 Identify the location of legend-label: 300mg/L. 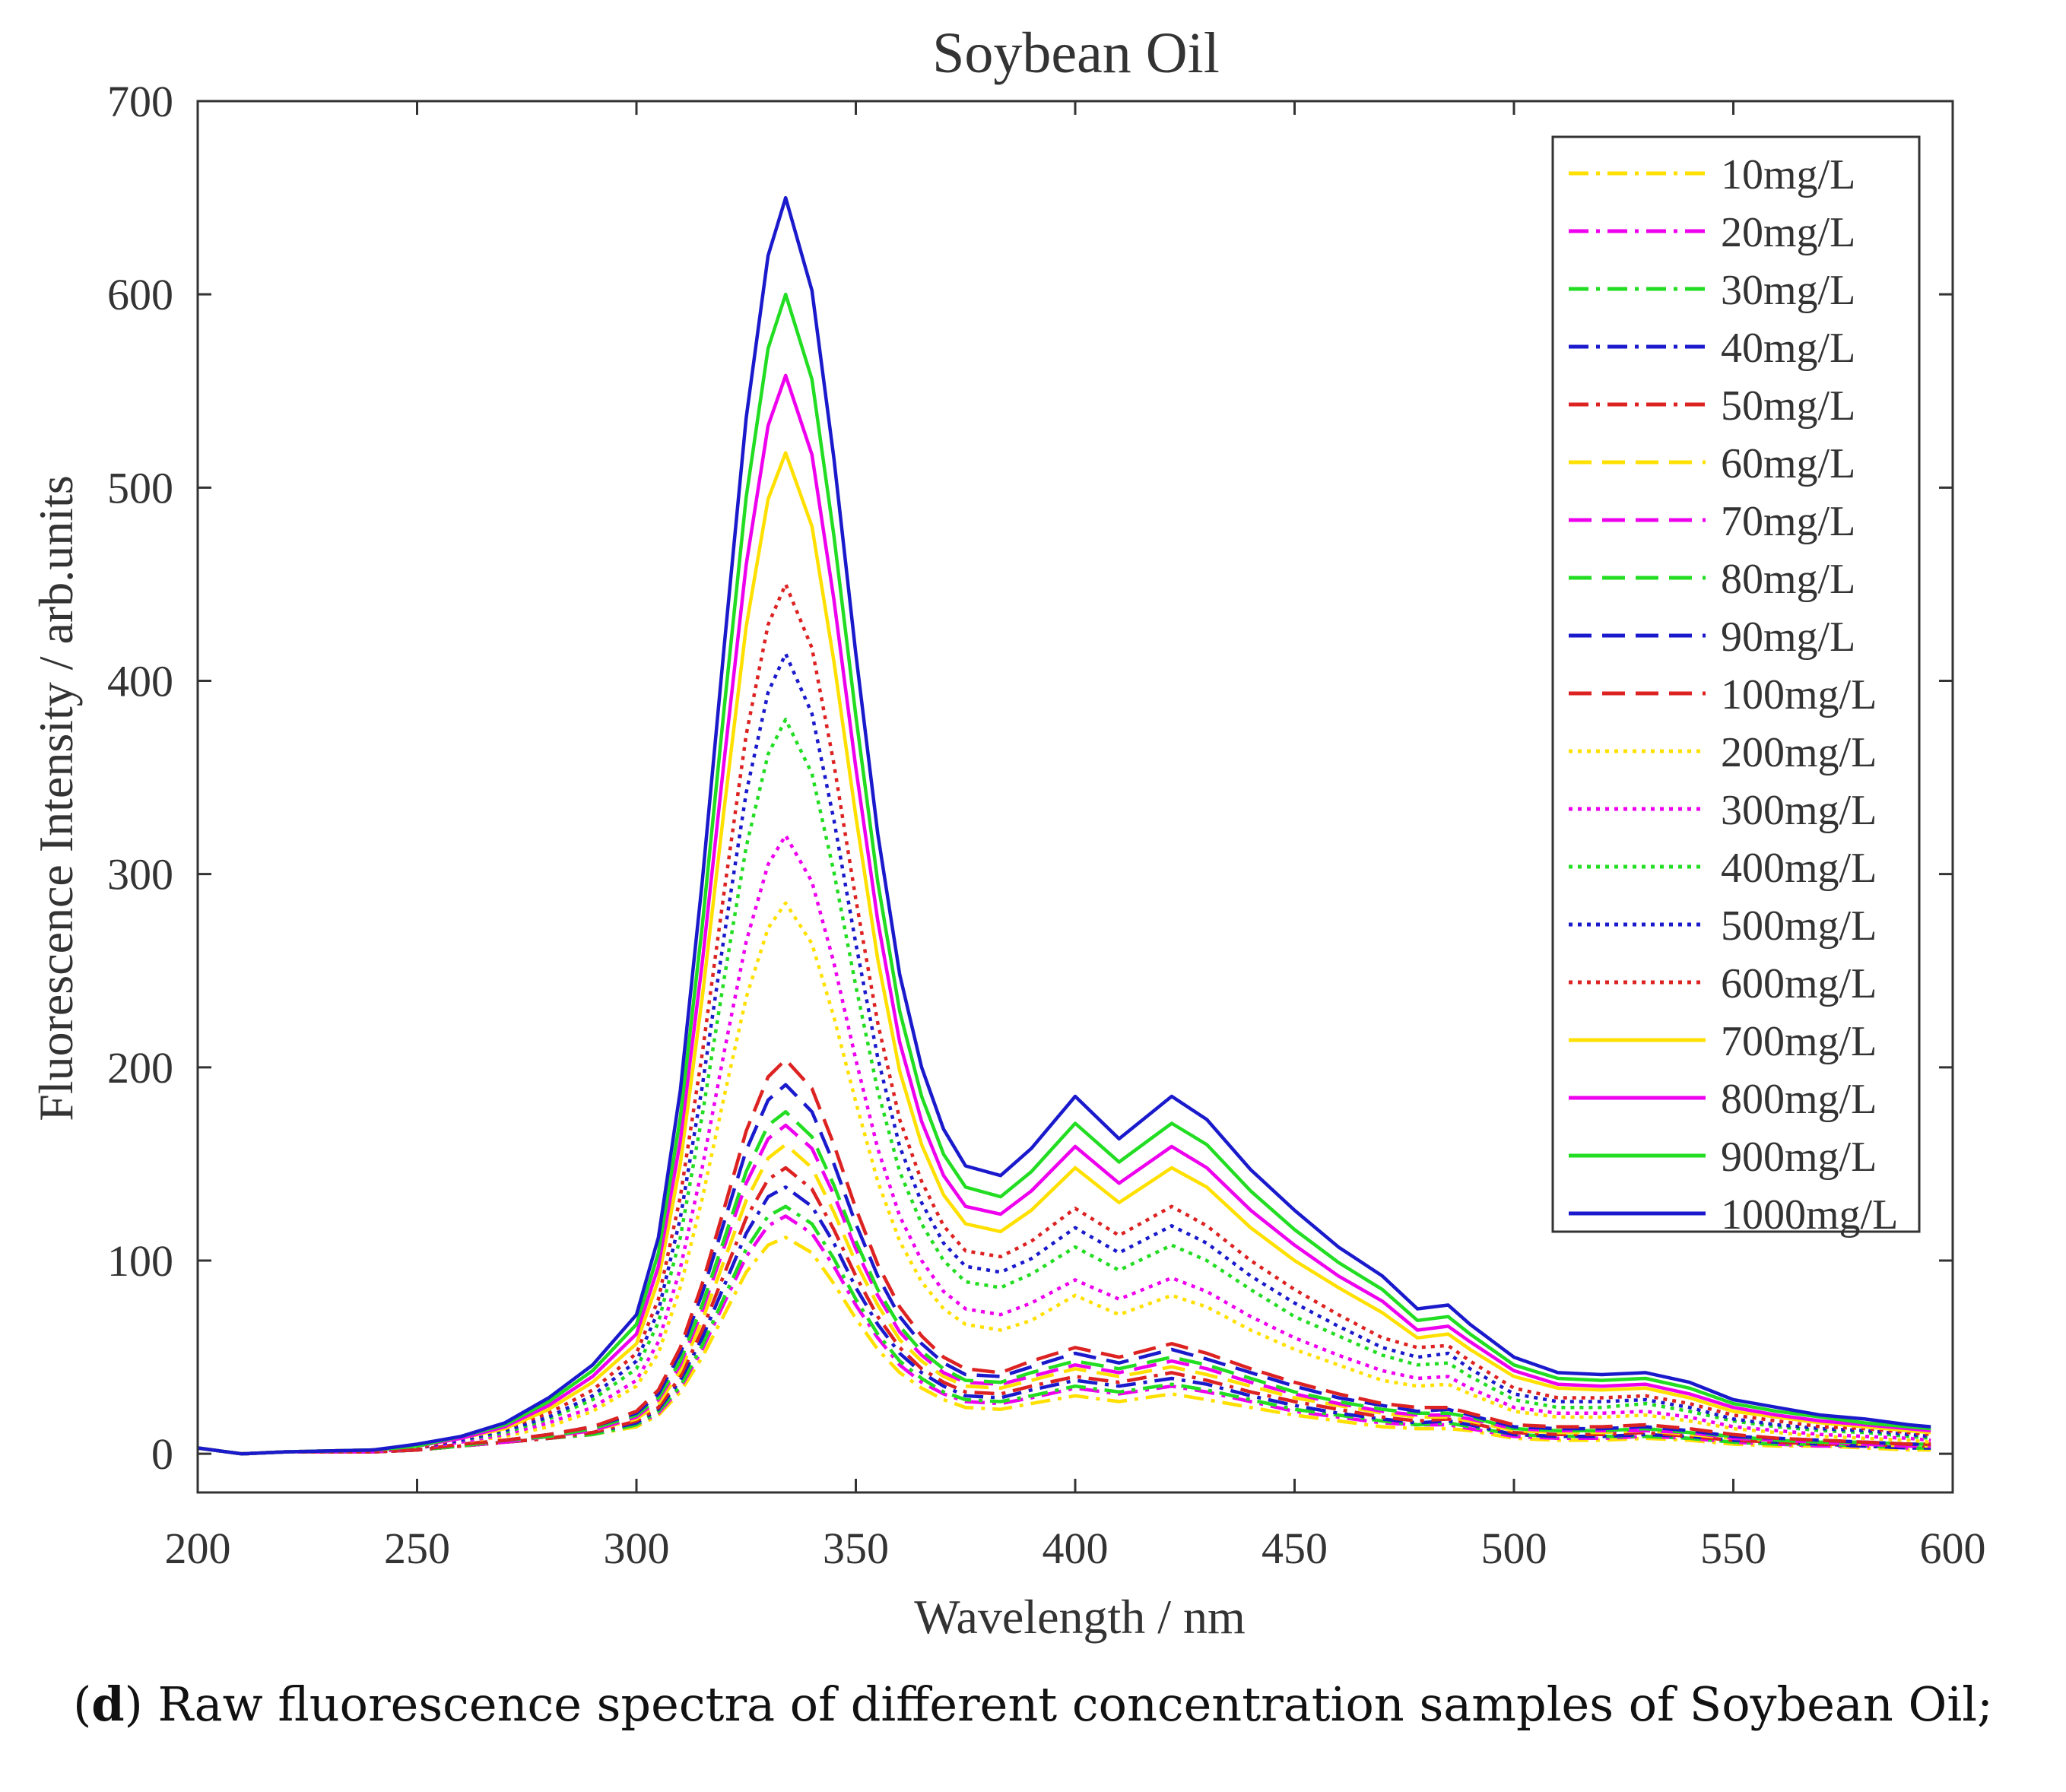
(1799, 810).